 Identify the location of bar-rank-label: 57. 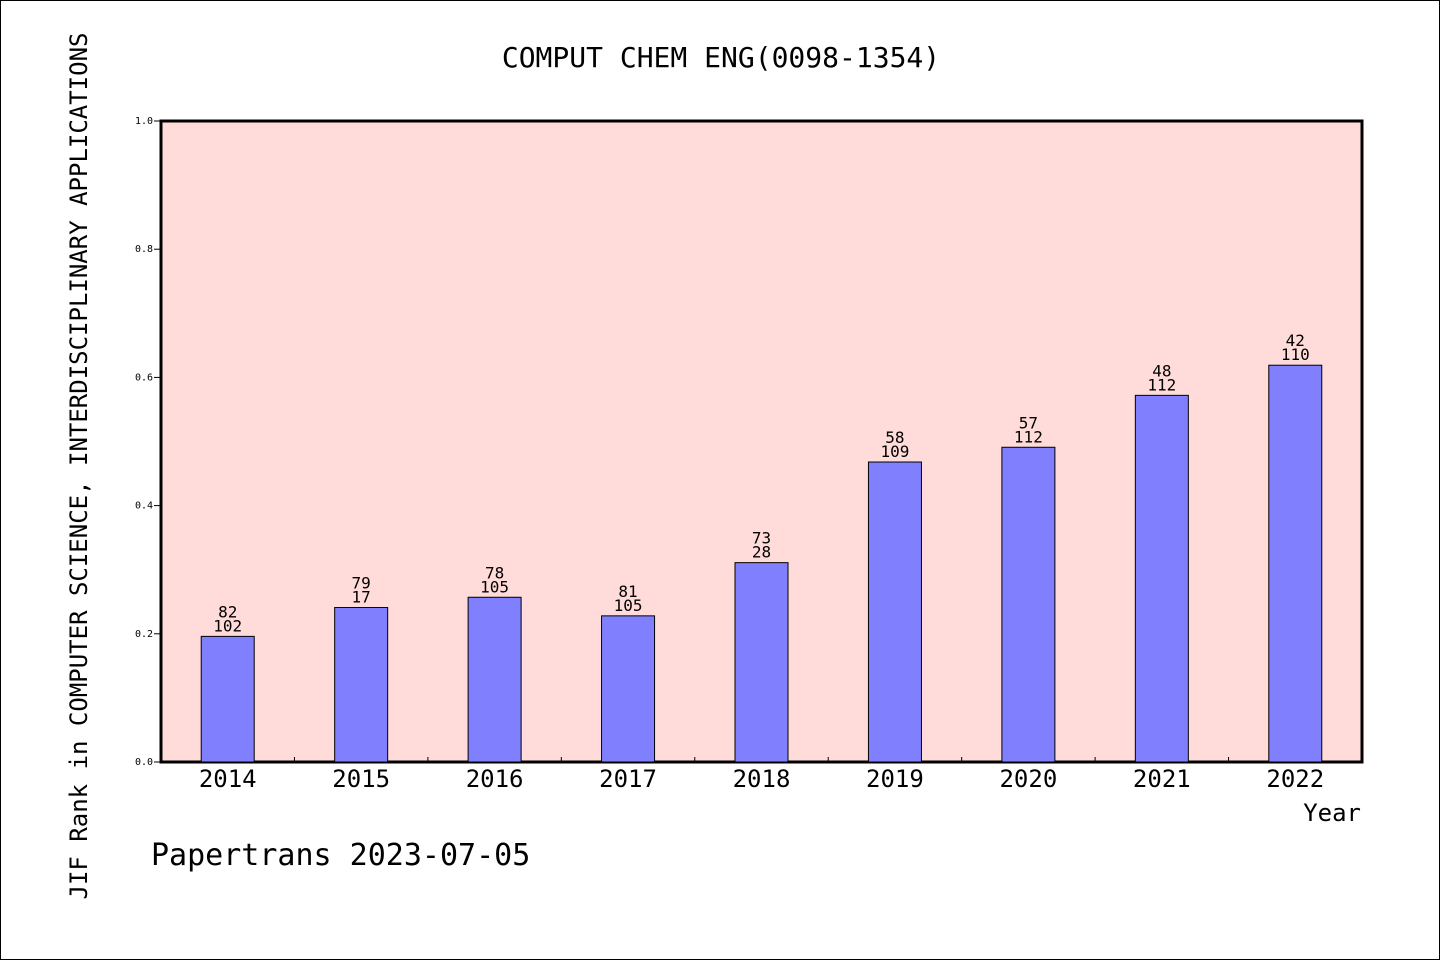
(1028, 422).